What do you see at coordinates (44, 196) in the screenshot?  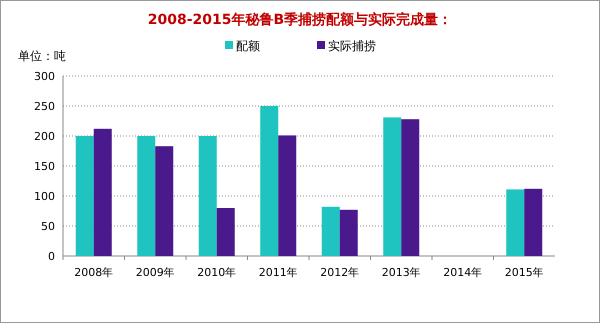 I see `y-tick-label: 100` at bounding box center [44, 196].